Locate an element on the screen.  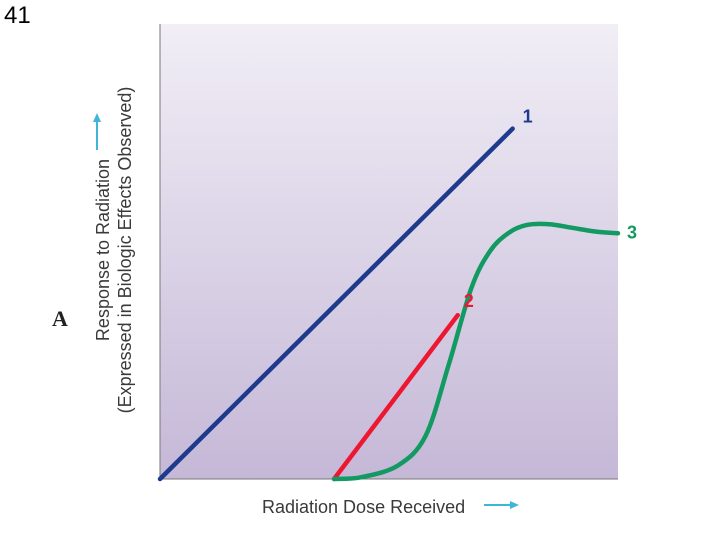
x-axis-label: Radiation Dose Received is located at coordinates (363, 507).